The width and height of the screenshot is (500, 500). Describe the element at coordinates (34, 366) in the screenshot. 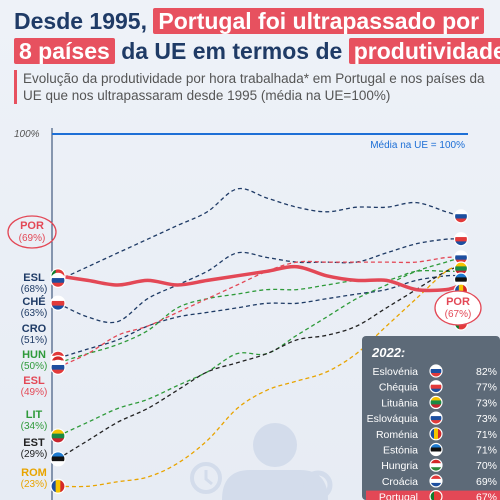

I see `start-label-pct: (50%)` at that location.